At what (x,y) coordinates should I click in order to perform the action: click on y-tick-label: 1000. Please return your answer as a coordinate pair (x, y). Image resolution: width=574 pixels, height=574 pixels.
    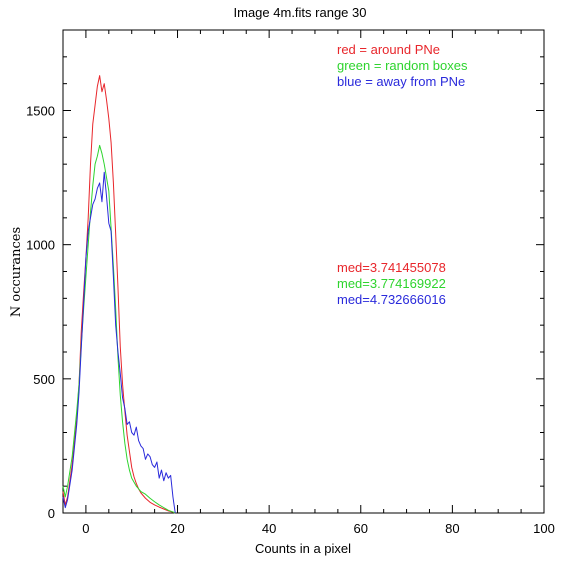
    Looking at the image, I should click on (40, 245).